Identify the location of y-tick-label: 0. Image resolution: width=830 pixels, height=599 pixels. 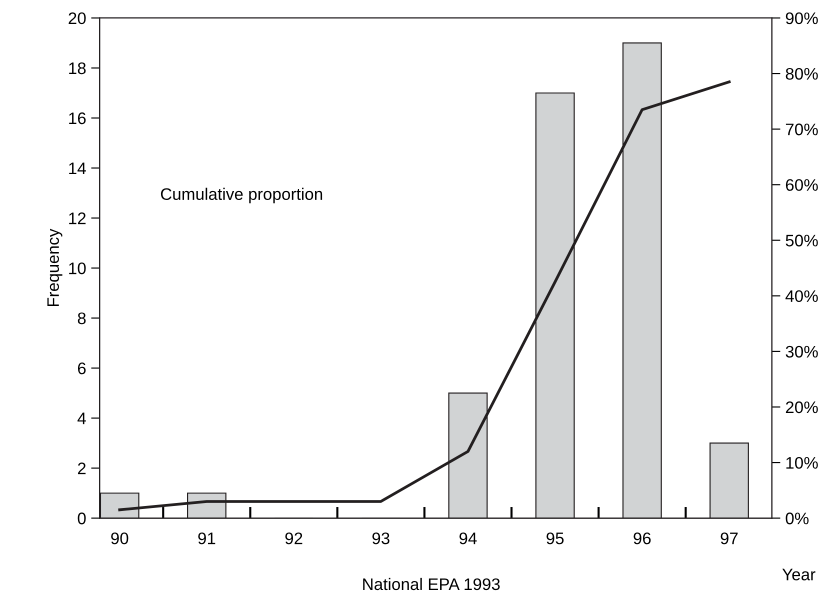
(82, 518).